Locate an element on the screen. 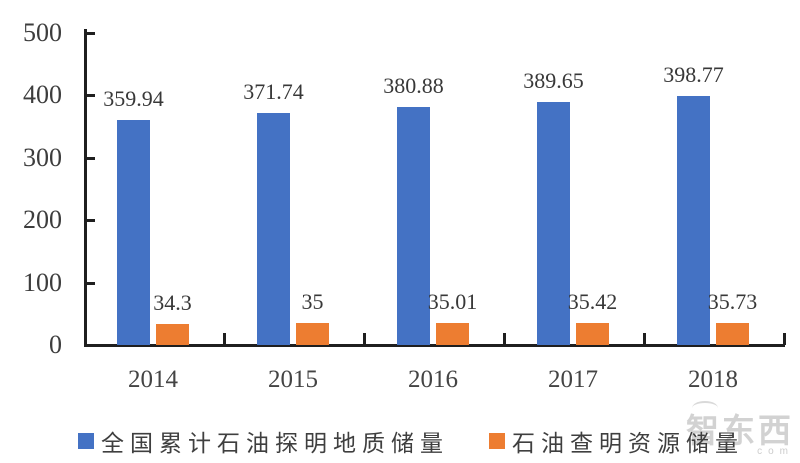 This screenshot has width=800, height=463. legend-swatch-blue-icon is located at coordinates (86, 441).